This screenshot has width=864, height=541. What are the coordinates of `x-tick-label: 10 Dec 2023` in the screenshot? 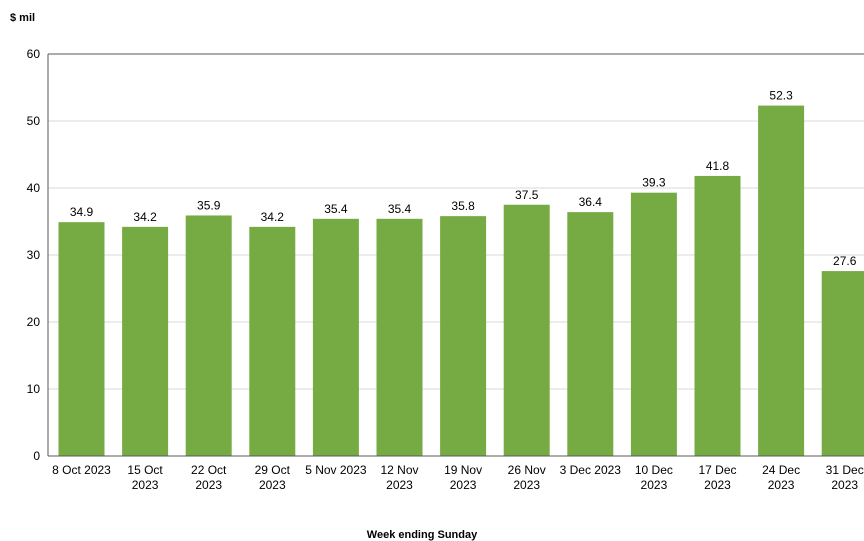 It's located at (654, 477).